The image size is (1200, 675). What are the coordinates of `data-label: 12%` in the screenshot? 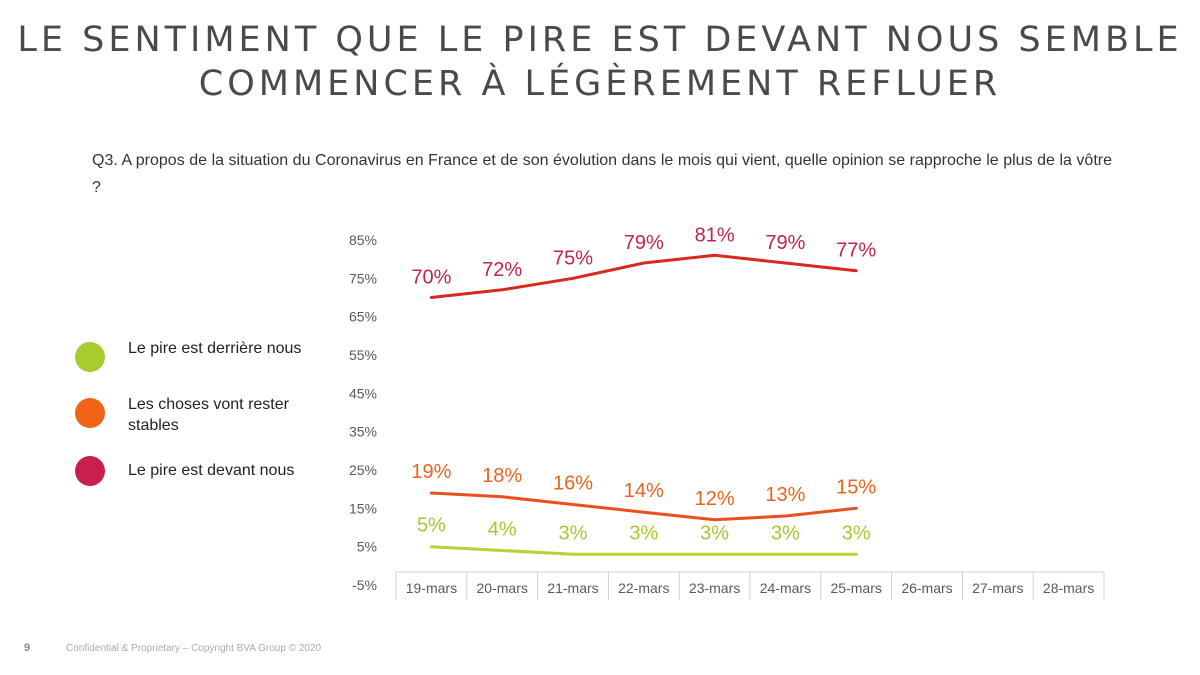 It's located at (715, 499).